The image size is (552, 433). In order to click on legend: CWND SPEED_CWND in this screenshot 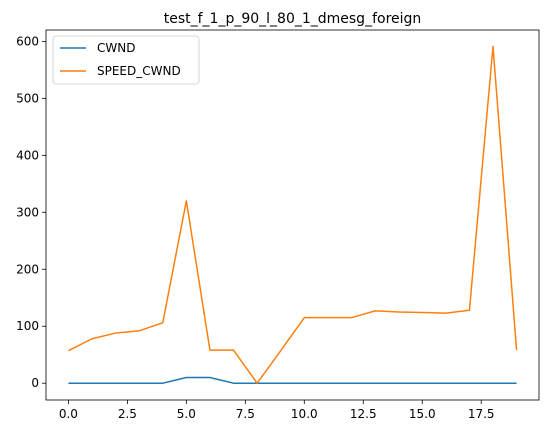, I will do `click(126, 60)`.